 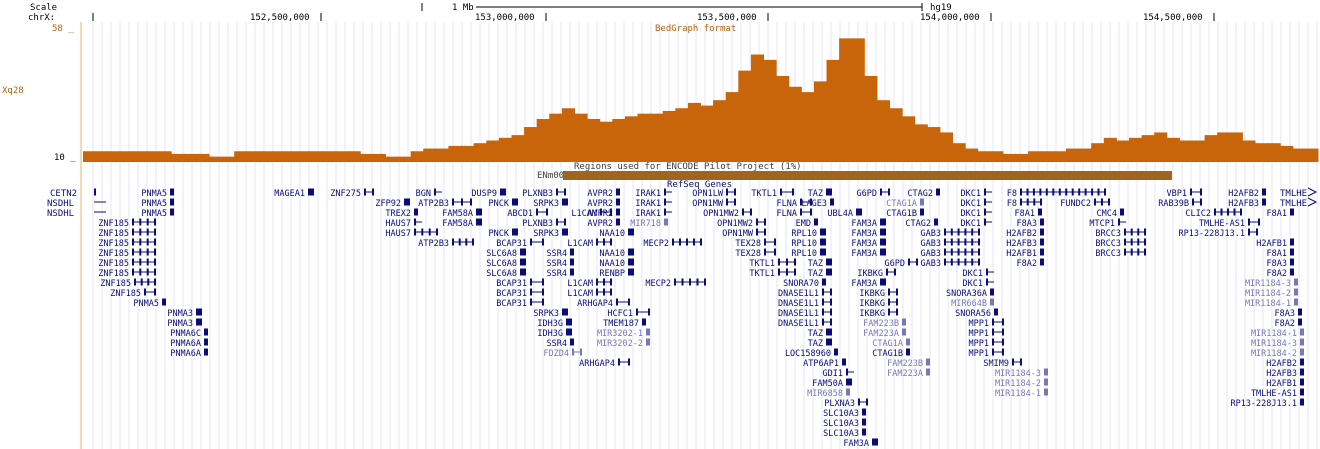 I want to click on gene-feature: GAB3, so click(x=950, y=264).